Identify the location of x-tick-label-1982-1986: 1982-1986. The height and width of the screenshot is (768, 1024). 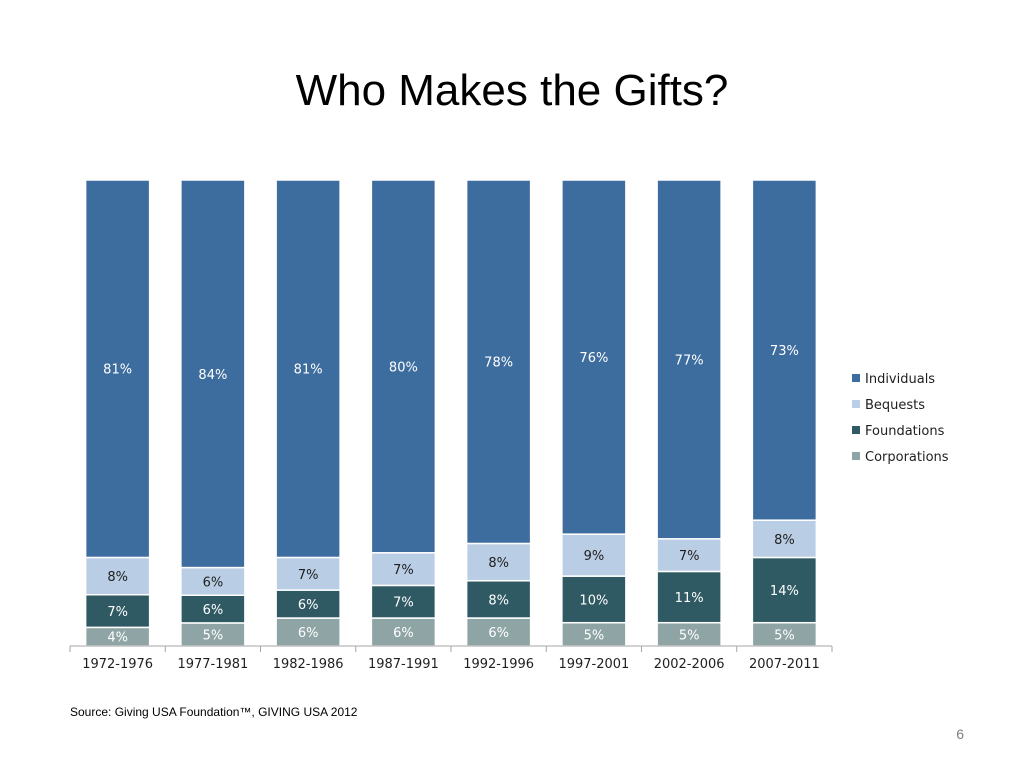
(308, 664).